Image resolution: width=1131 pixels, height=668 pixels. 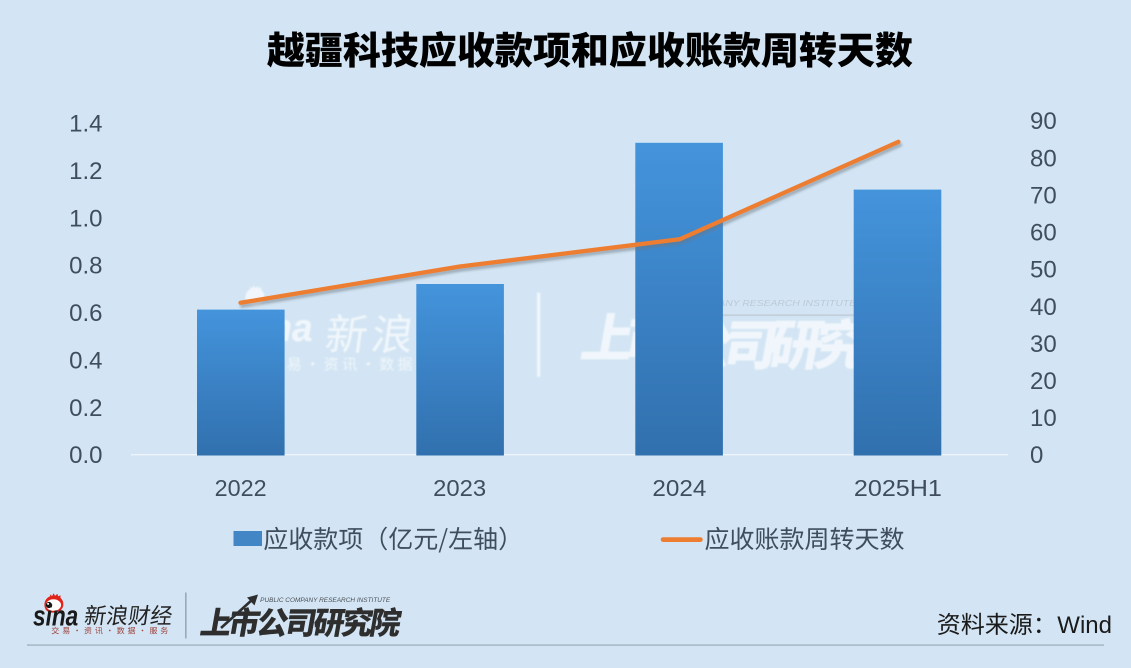 I want to click on svg-text: 30, so click(x=1043, y=344).